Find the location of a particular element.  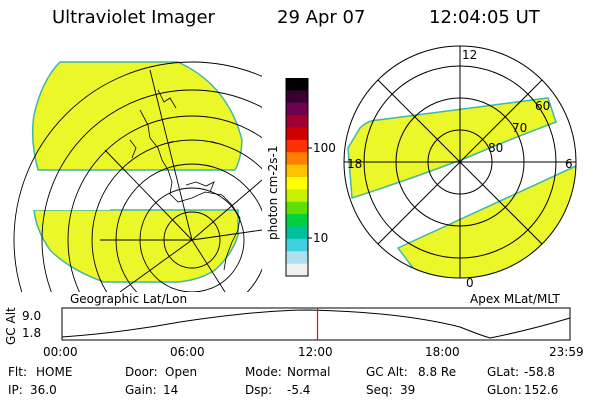

altitude-ytick-1-8: 1.8 is located at coordinates (32, 333).